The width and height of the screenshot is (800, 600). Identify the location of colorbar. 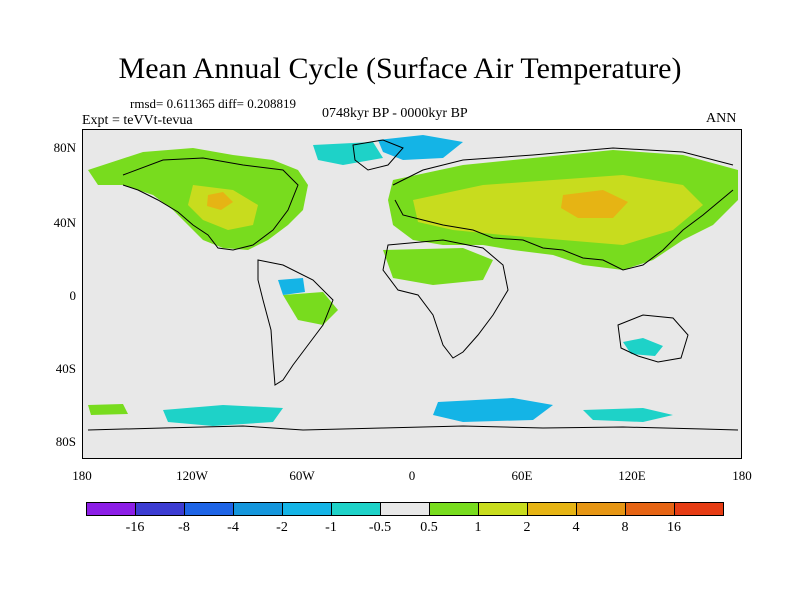
(405, 509).